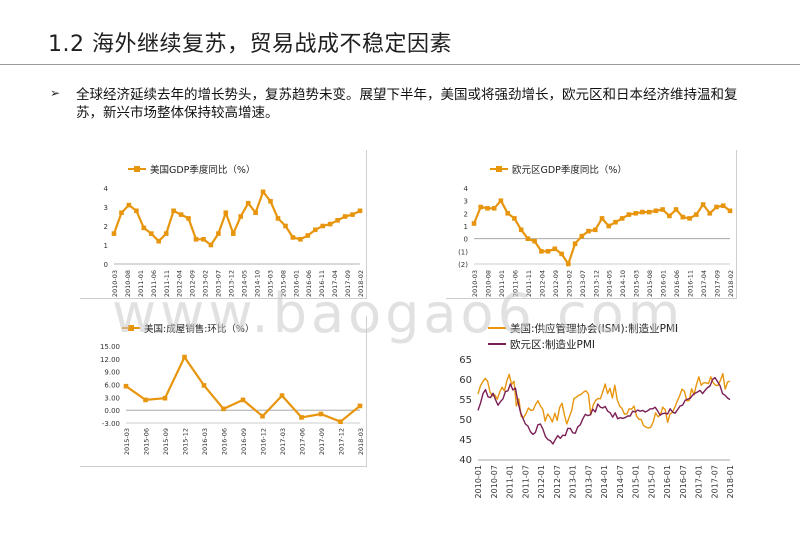  Describe the element at coordinates (166, 441) in the screenshot. I see `x-tick-label: 2015-09` at that location.